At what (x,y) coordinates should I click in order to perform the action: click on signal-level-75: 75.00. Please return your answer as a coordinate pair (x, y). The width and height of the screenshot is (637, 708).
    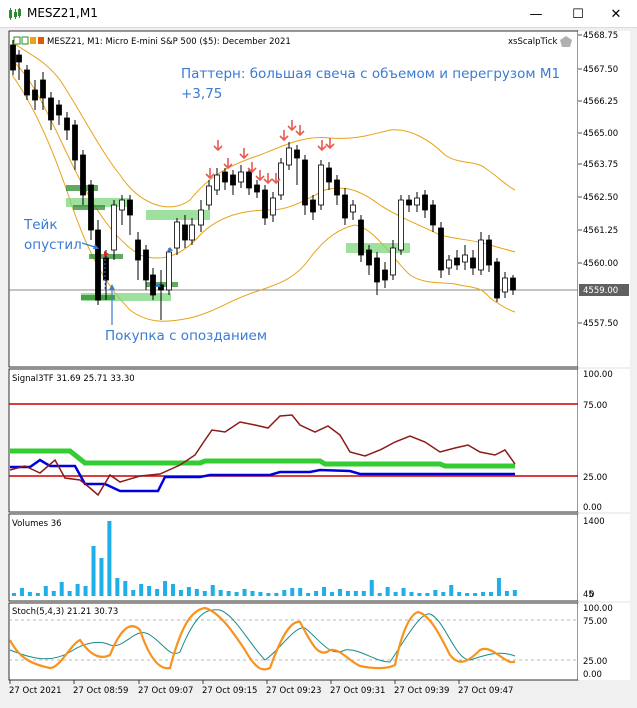
    Looking at the image, I should click on (595, 406).